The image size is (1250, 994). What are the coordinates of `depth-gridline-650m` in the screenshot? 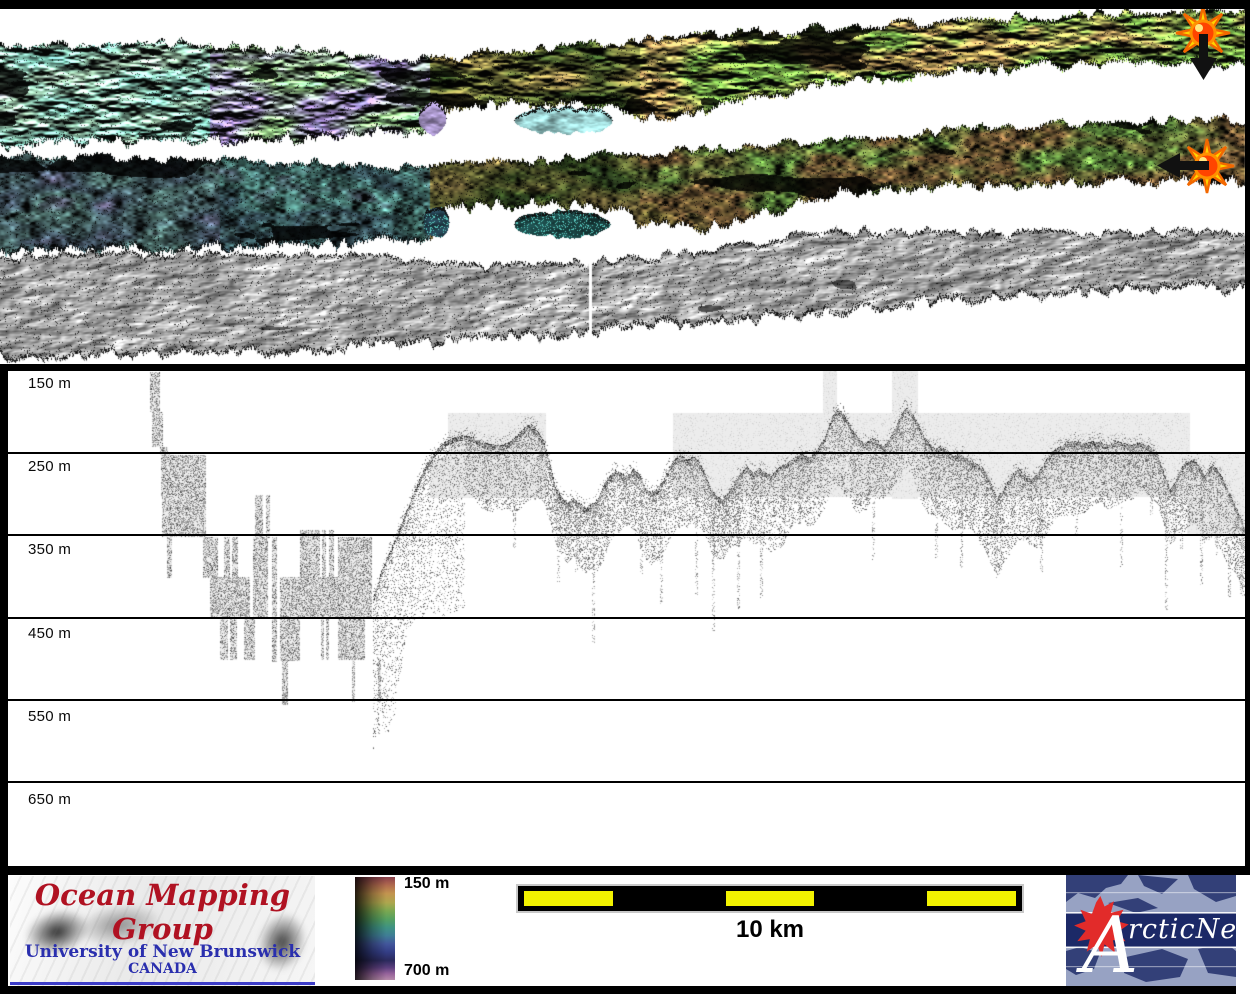 It's located at (626, 782).